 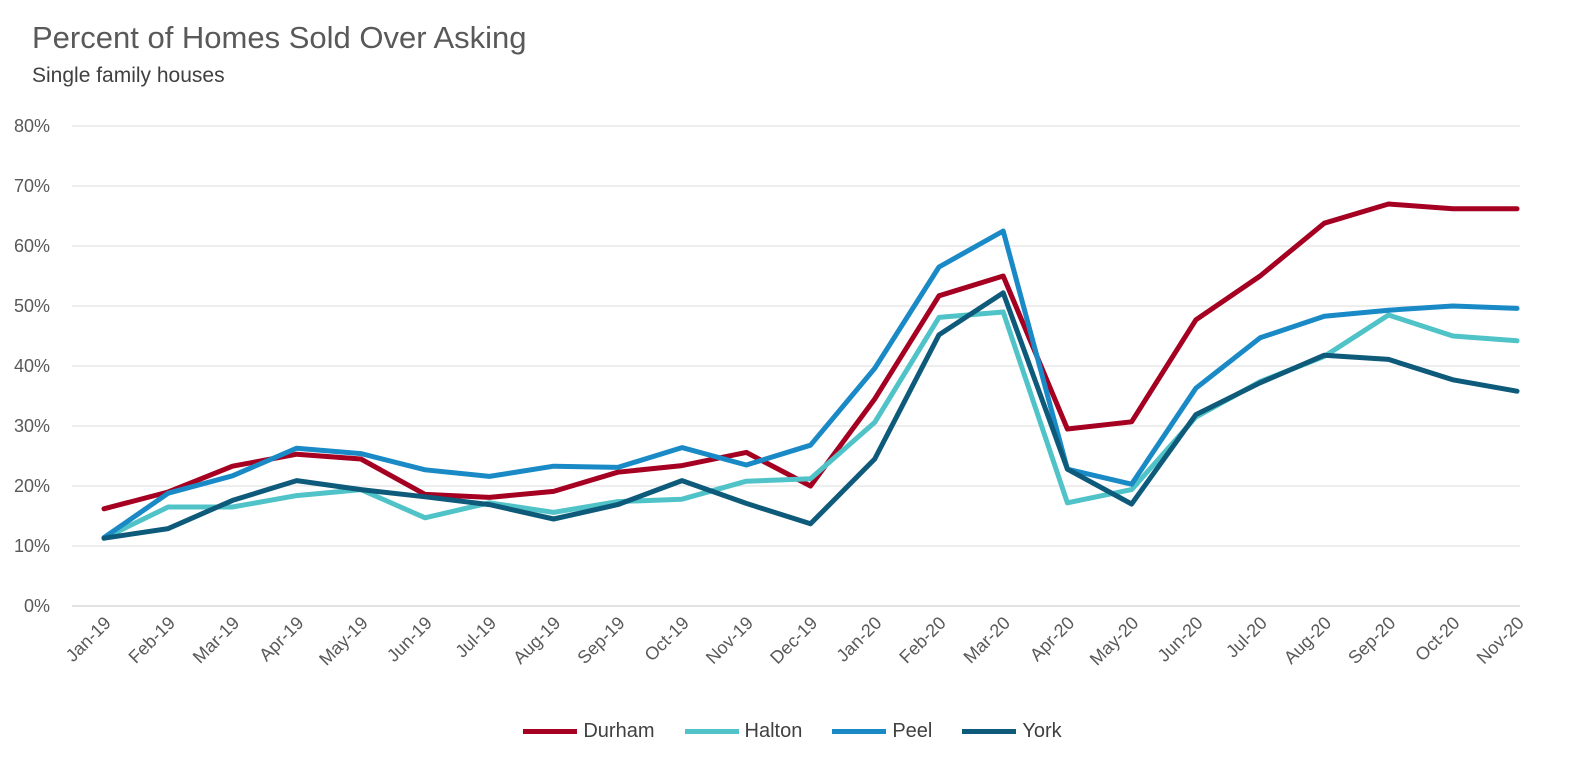 What do you see at coordinates (32, 426) in the screenshot?
I see `y-tick-label: 30%` at bounding box center [32, 426].